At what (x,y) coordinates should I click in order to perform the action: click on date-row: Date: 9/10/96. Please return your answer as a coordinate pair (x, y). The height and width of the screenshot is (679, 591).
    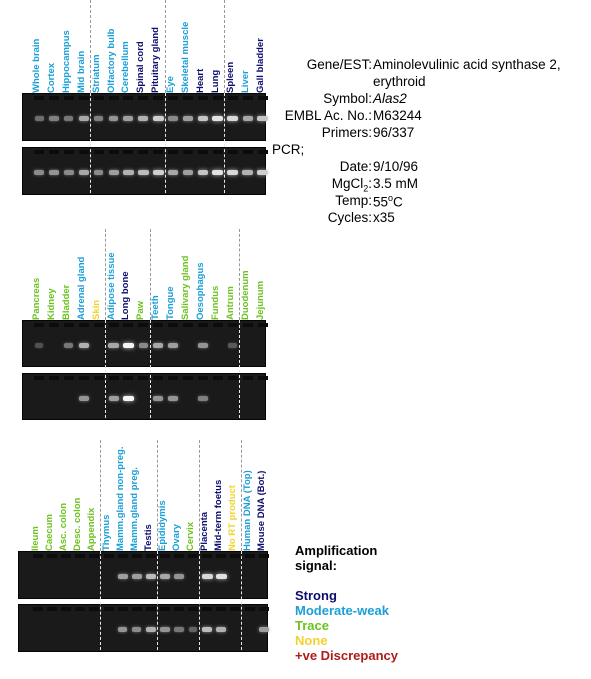
    Looking at the image, I should click on (431, 167).